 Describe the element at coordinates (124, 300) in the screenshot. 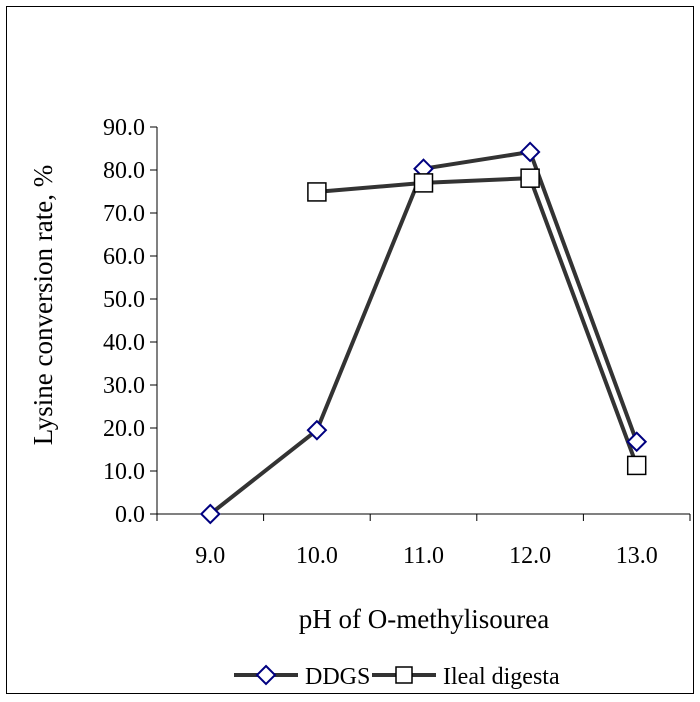

I see `y-tick-label: 50.0` at that location.